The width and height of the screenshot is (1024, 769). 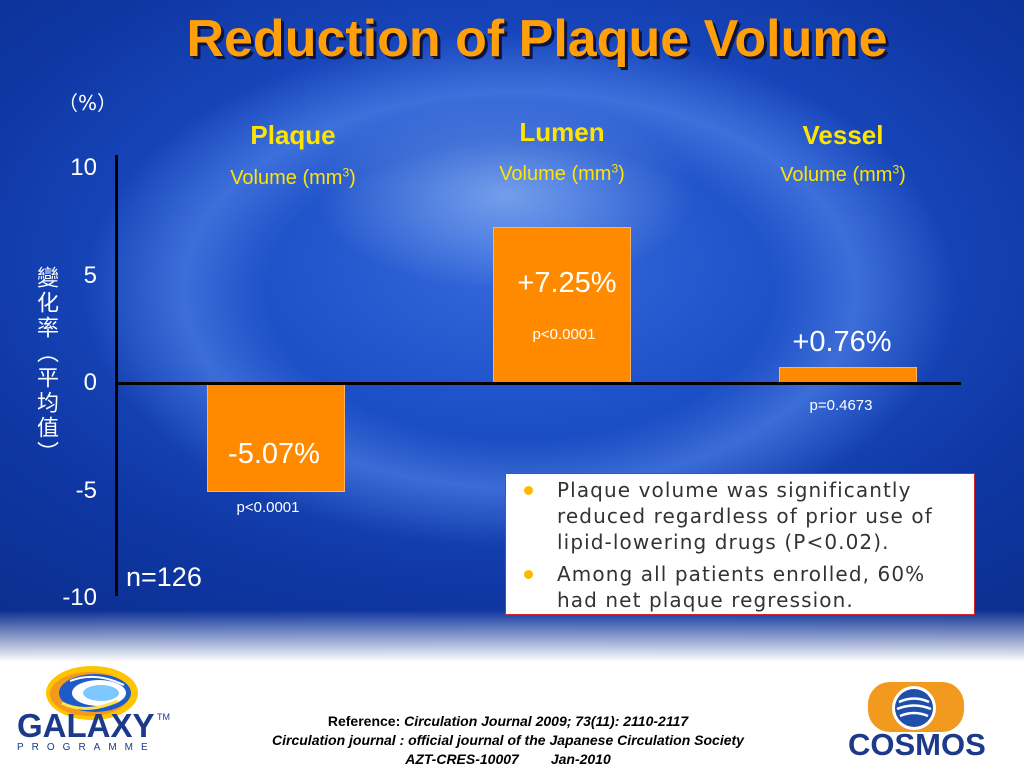 I want to click on bar-lumen, so click(x=562, y=305).